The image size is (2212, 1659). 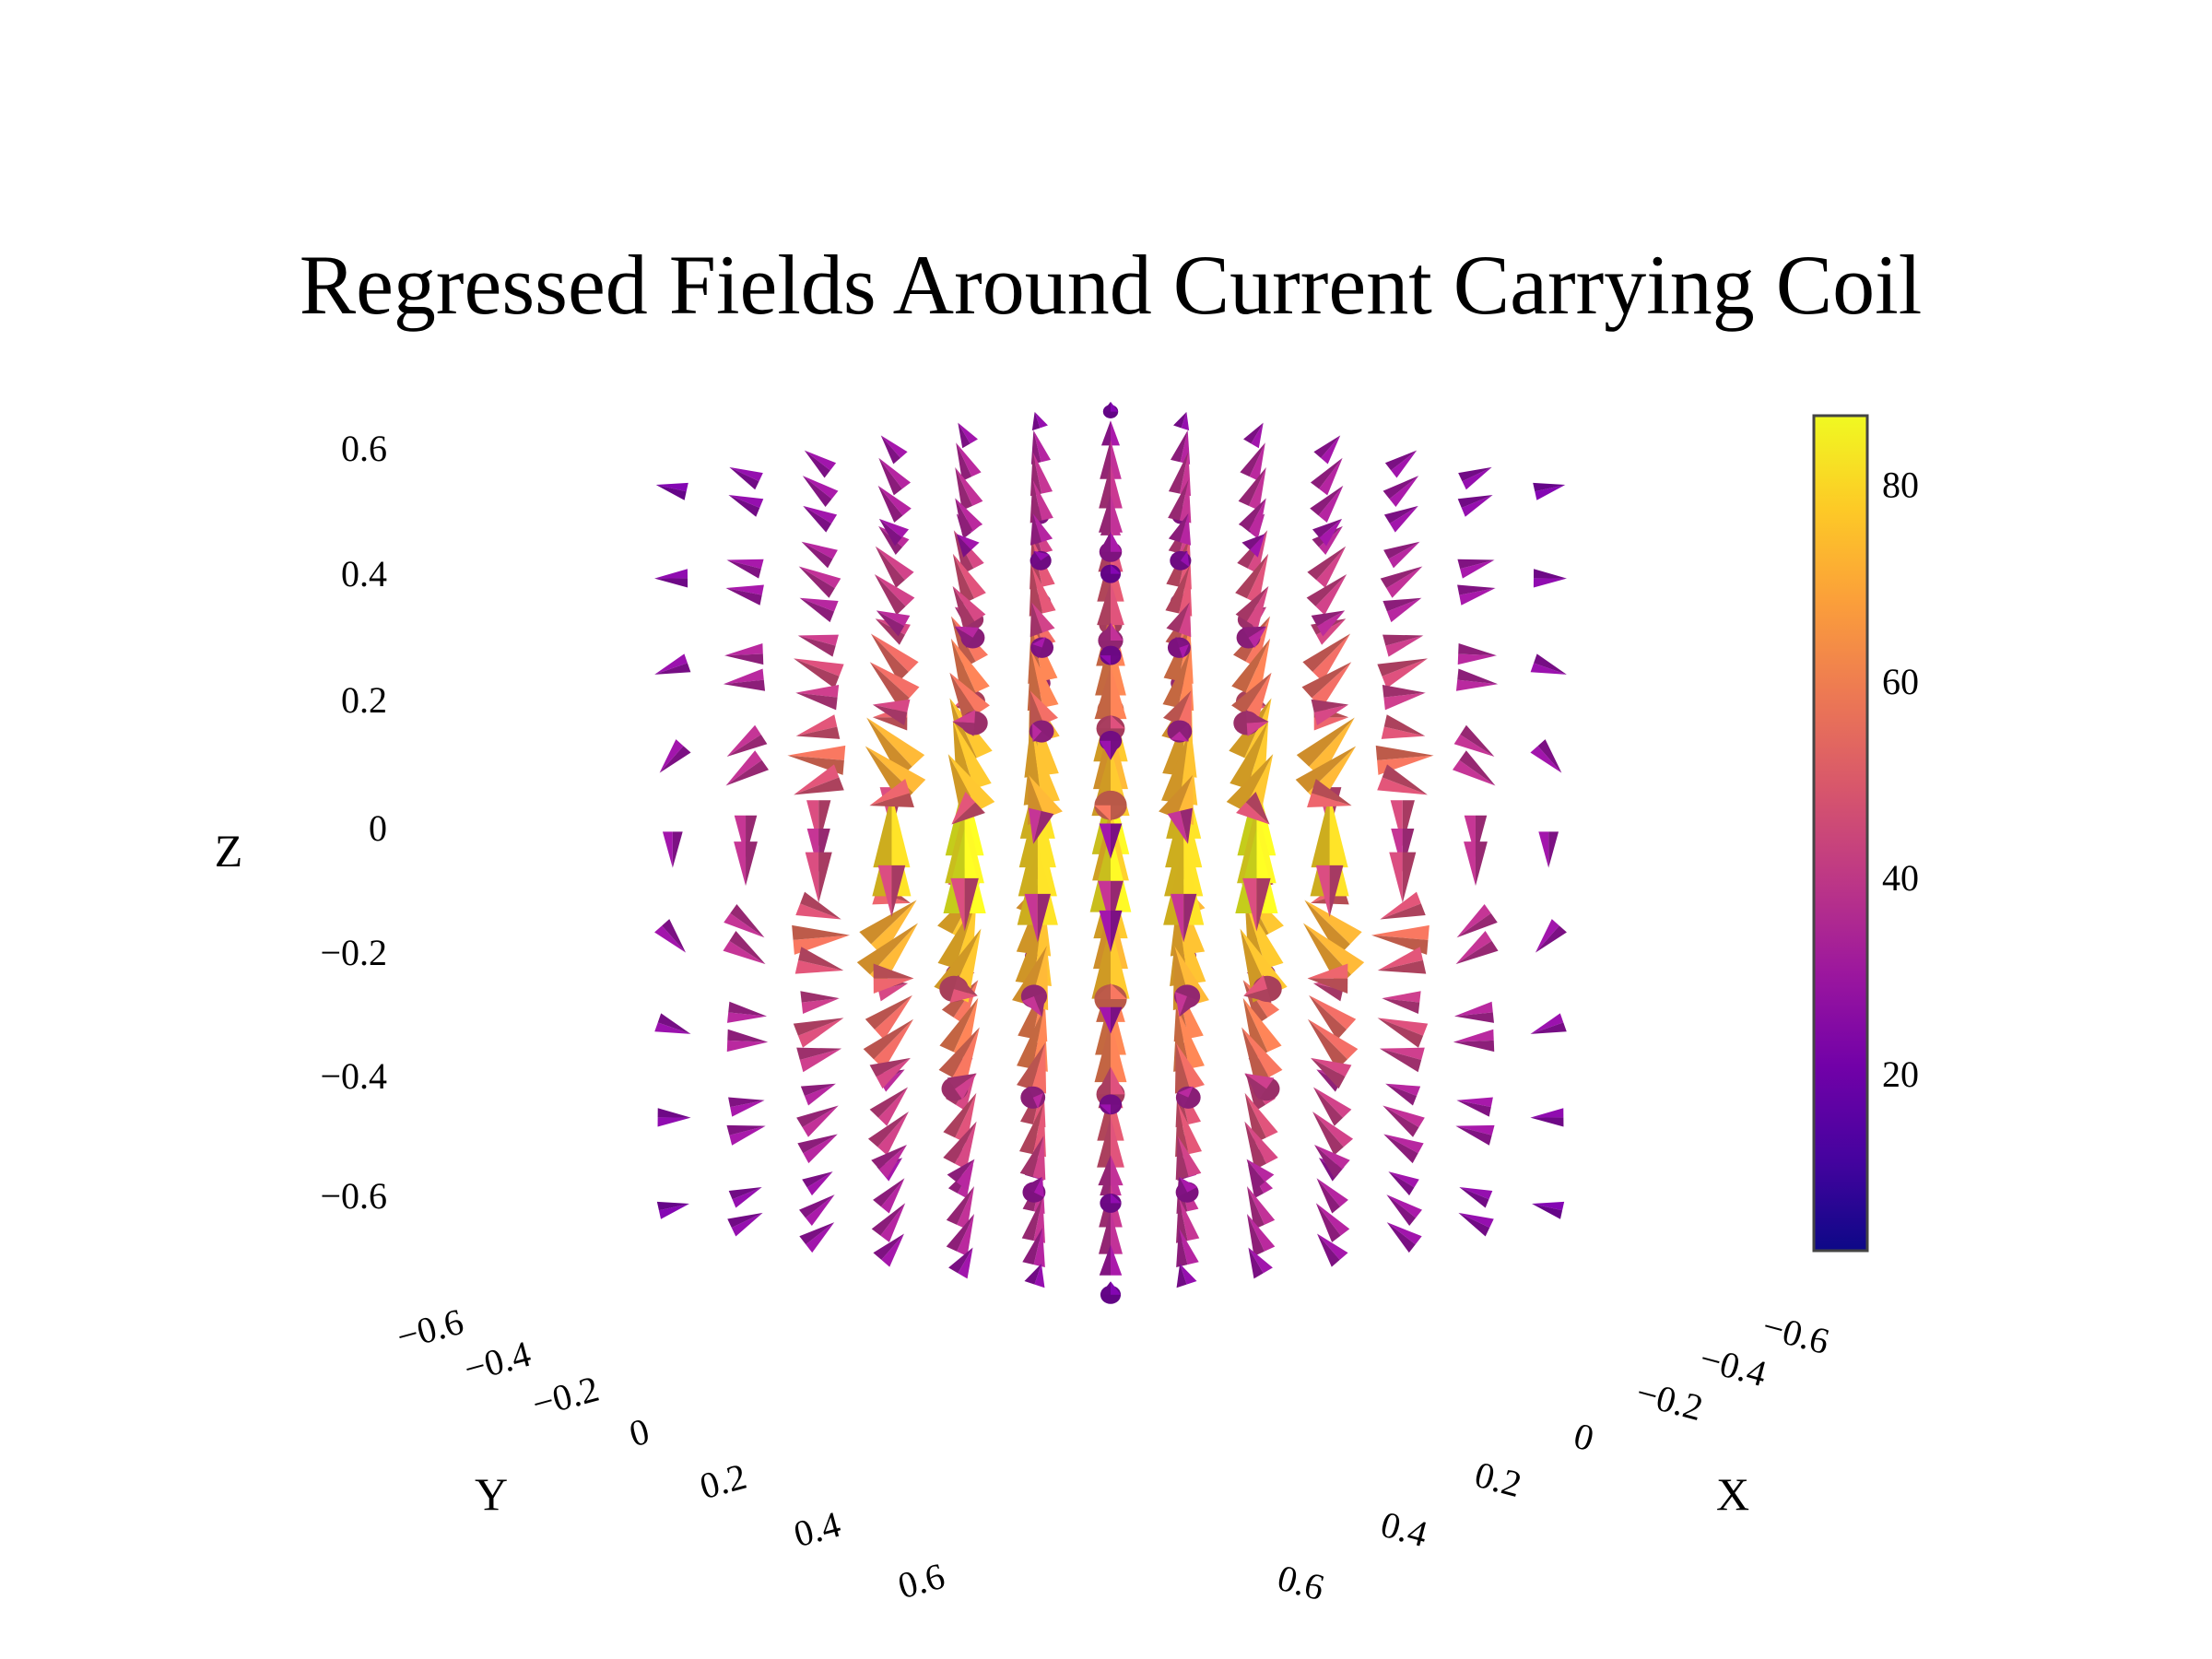 What do you see at coordinates (364, 700) in the screenshot?
I see `z-tick-label: 0.2` at bounding box center [364, 700].